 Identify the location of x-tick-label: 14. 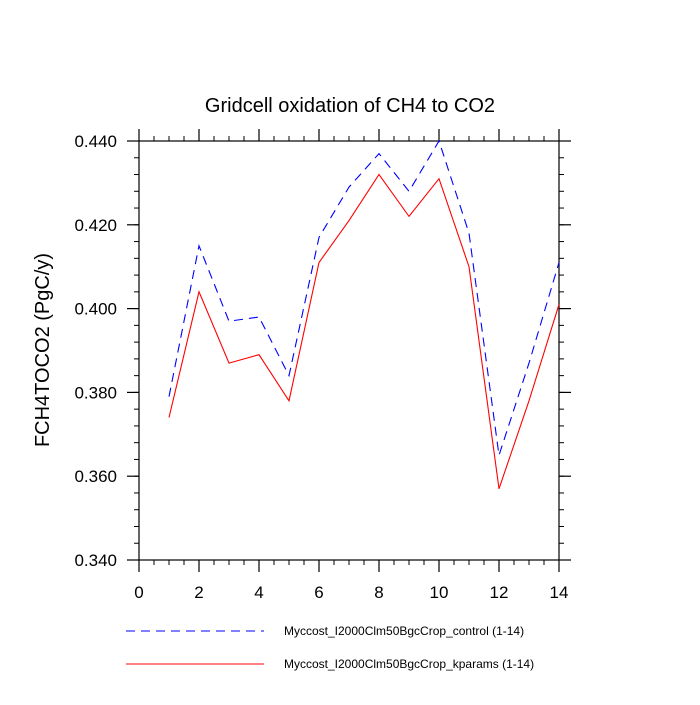
(559, 592).